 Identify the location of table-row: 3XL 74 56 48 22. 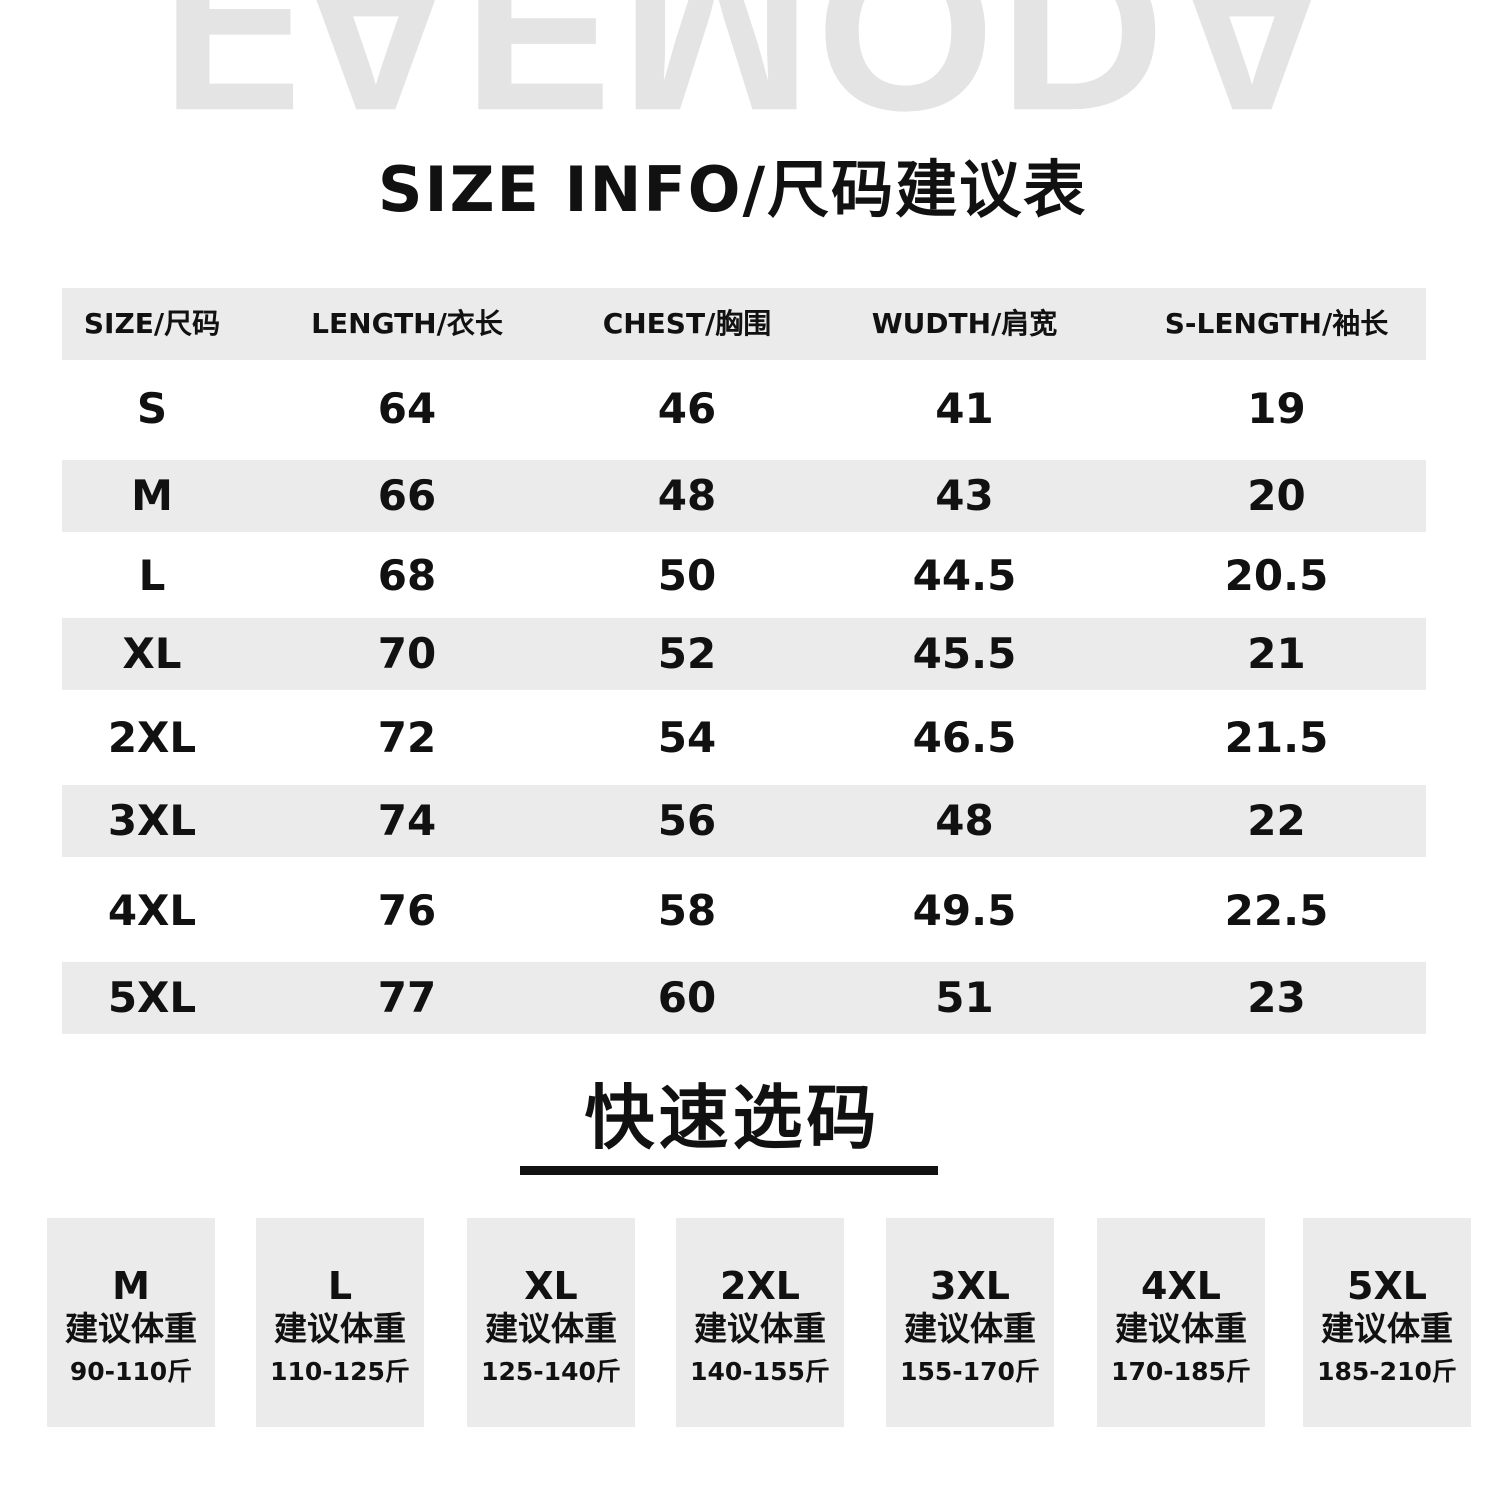
(744, 821).